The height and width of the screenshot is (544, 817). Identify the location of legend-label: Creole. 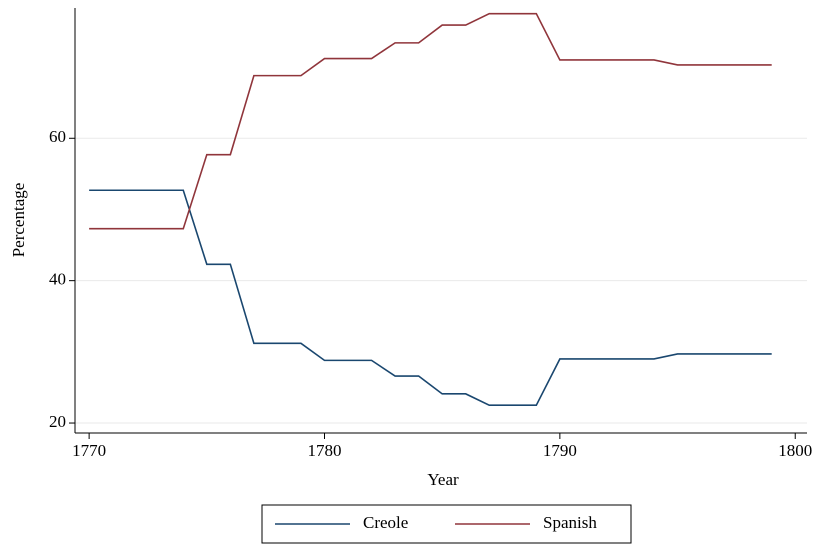
(385, 522).